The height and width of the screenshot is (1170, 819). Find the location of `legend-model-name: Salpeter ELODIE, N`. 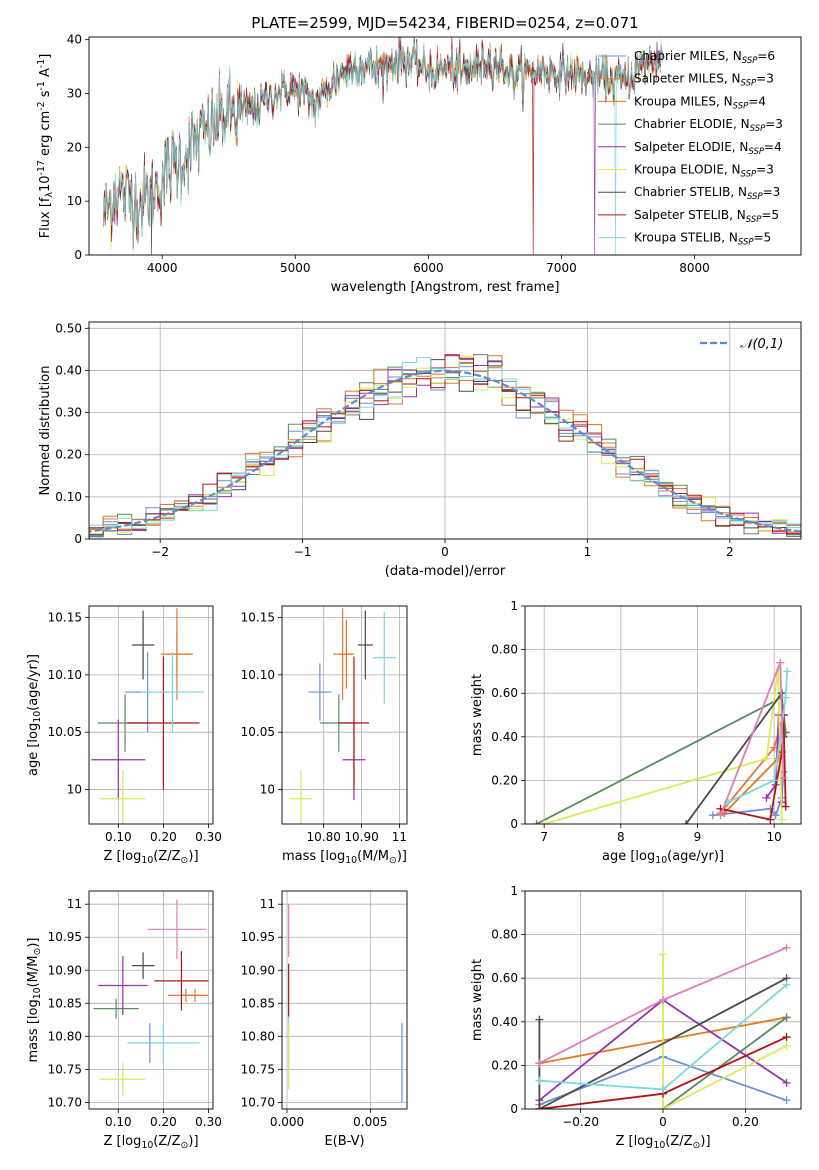

legend-model-name: Salpeter ELODIE, N is located at coordinates (691, 147).